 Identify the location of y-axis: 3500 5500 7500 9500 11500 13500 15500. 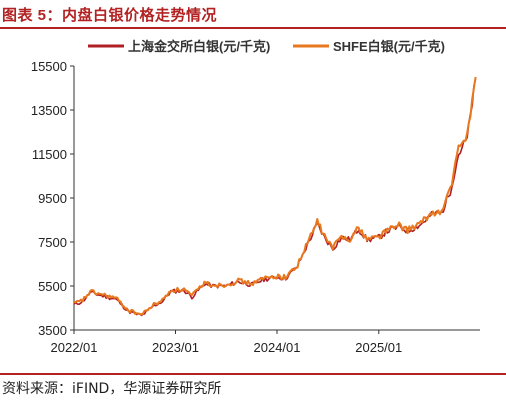
(53, 198).